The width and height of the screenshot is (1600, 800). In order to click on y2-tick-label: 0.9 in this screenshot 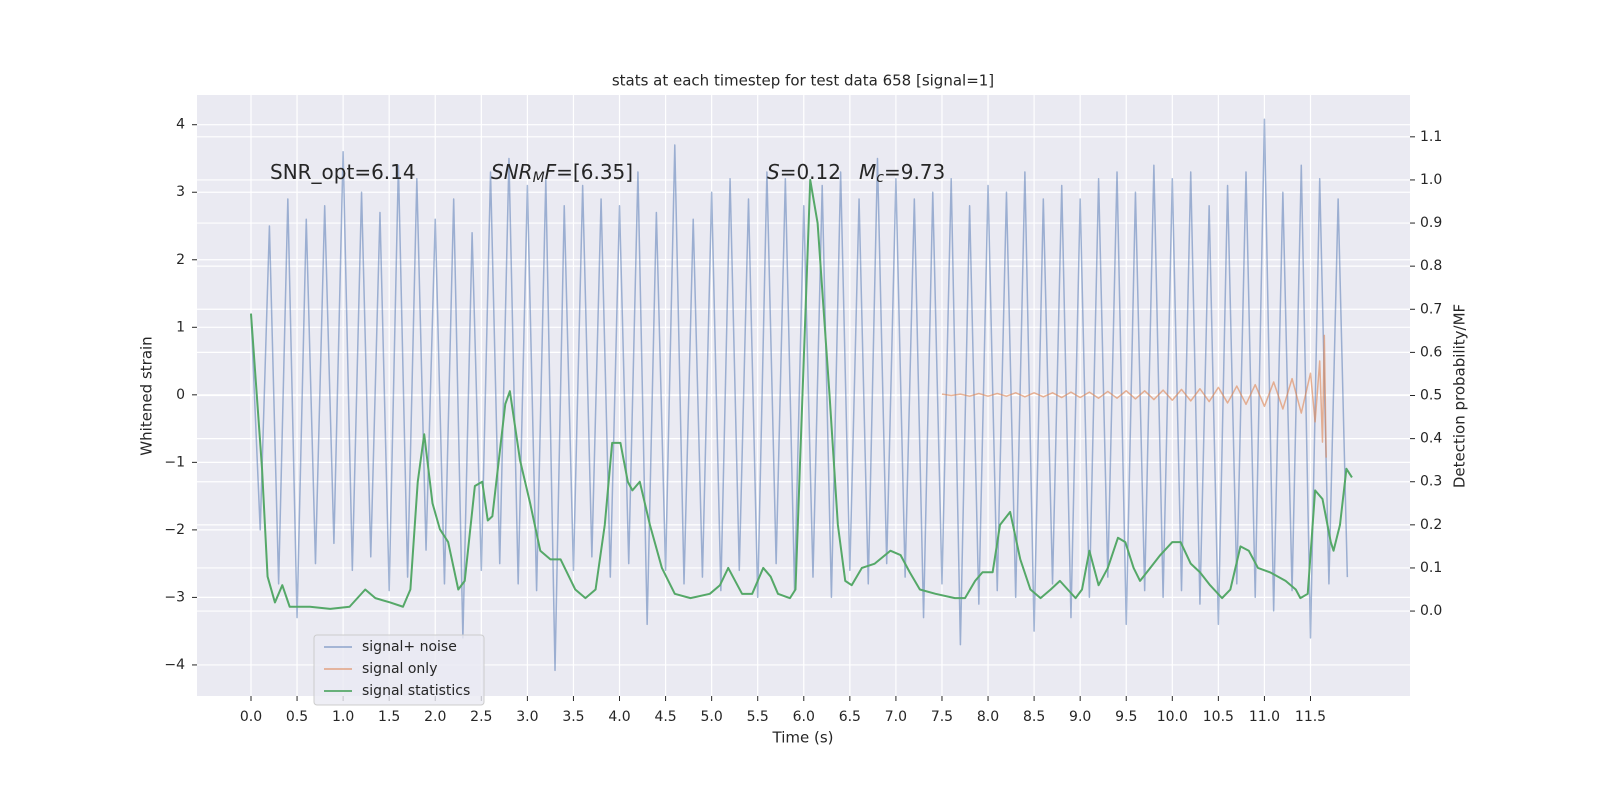, I will do `click(1431, 223)`.